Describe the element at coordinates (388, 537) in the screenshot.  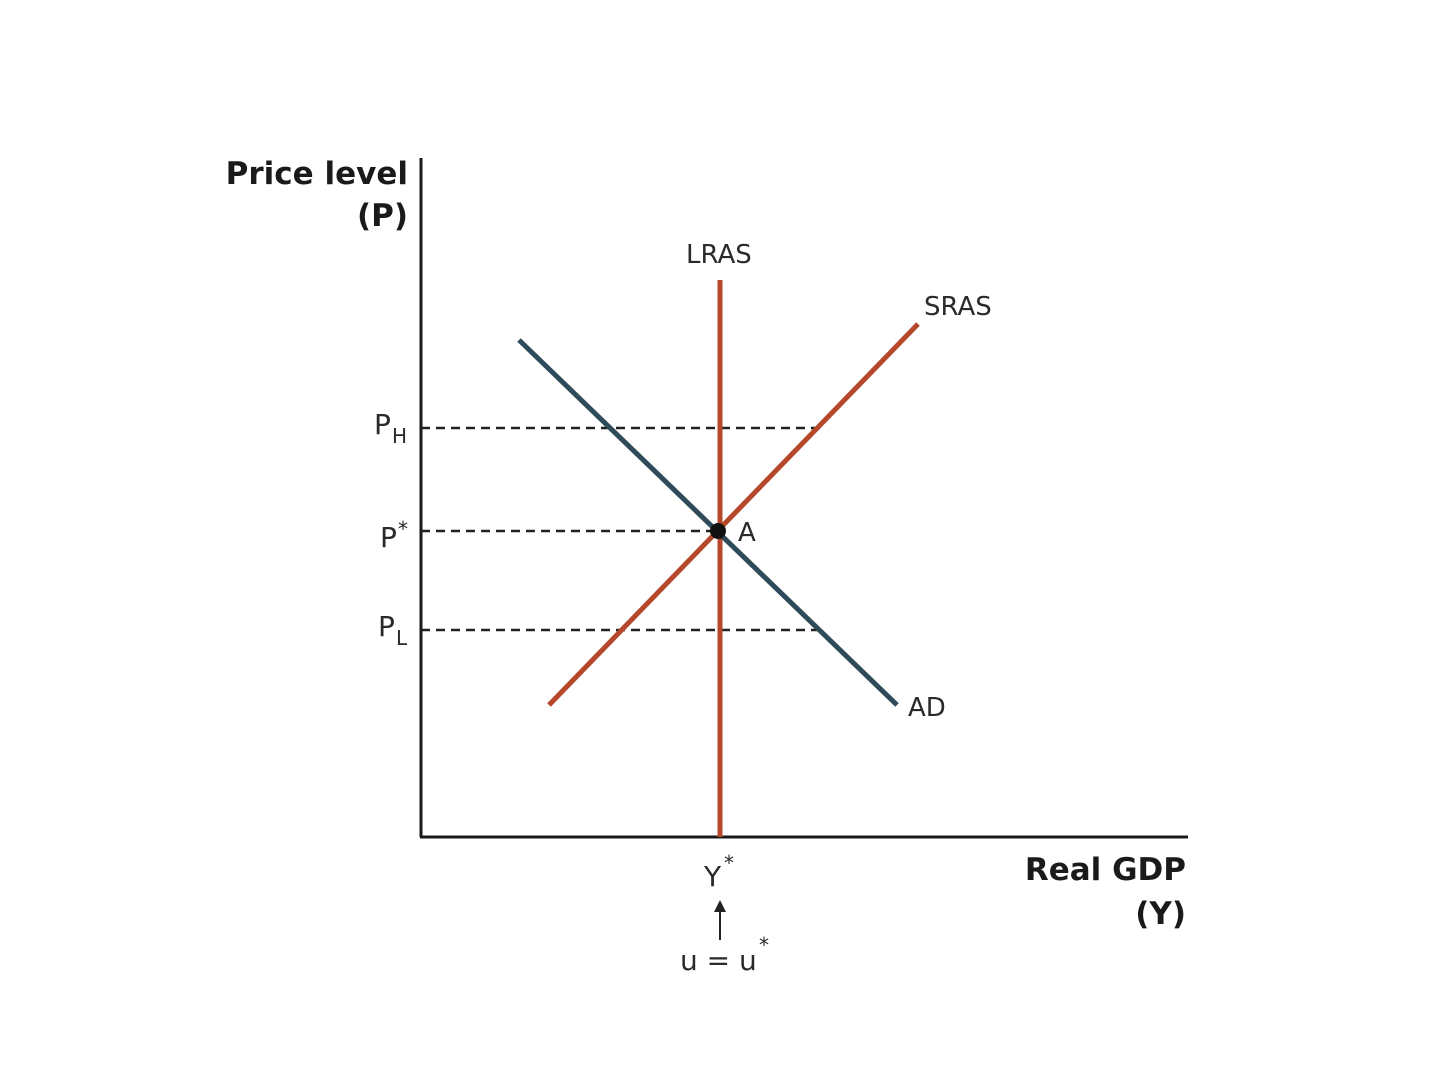
I see `price-star-base: P` at that location.